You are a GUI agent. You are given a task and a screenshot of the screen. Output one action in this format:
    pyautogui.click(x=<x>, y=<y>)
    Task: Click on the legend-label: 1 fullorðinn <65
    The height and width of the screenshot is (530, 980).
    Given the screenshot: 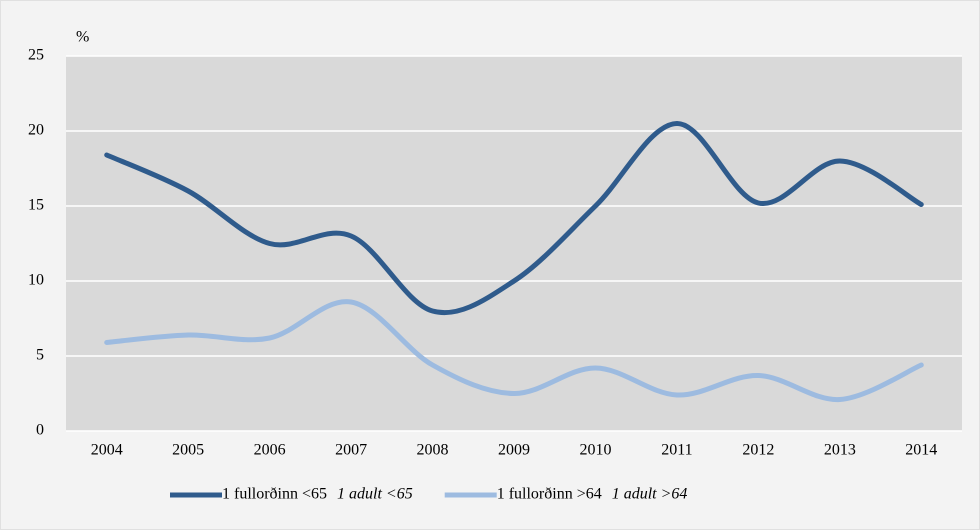 What is the action you would take?
    pyautogui.click(x=274, y=494)
    